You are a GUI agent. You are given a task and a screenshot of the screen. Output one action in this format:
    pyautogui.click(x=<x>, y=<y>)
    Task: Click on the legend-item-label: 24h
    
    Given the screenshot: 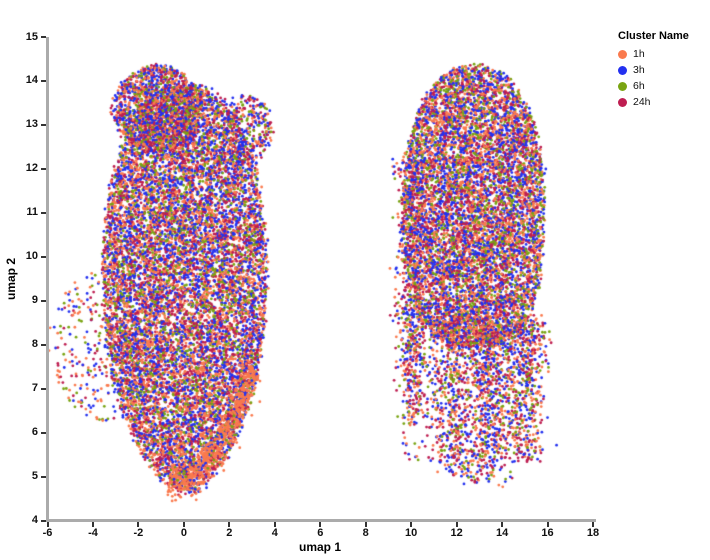 What is the action you would take?
    pyautogui.click(x=642, y=102)
    